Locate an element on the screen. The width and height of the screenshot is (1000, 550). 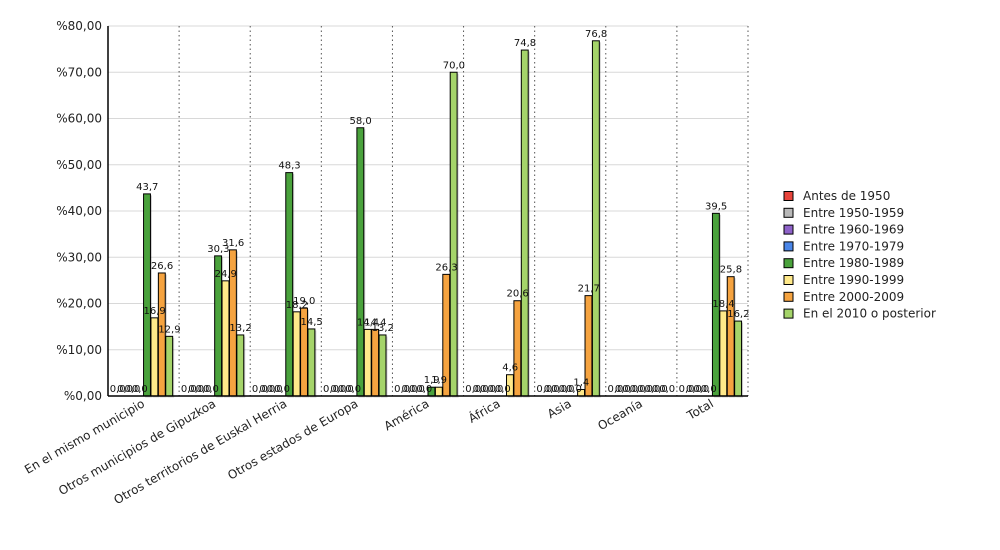
data-label: 18,4 is located at coordinates (723, 304).